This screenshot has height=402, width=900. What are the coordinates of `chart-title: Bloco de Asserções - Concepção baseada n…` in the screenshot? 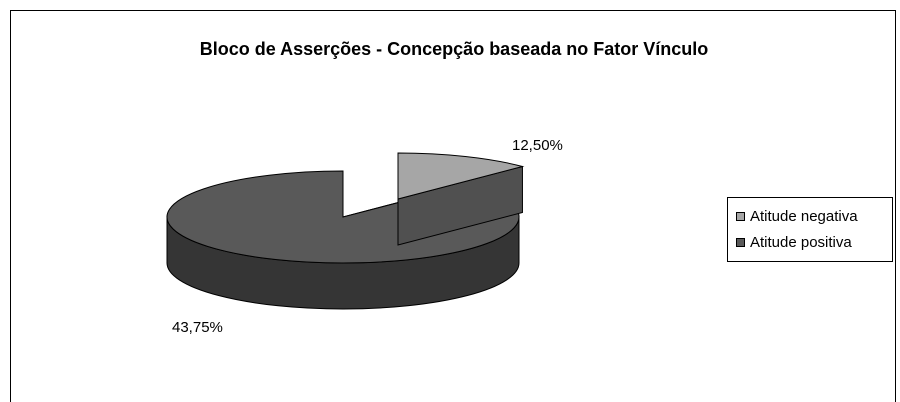 It's located at (454, 49).